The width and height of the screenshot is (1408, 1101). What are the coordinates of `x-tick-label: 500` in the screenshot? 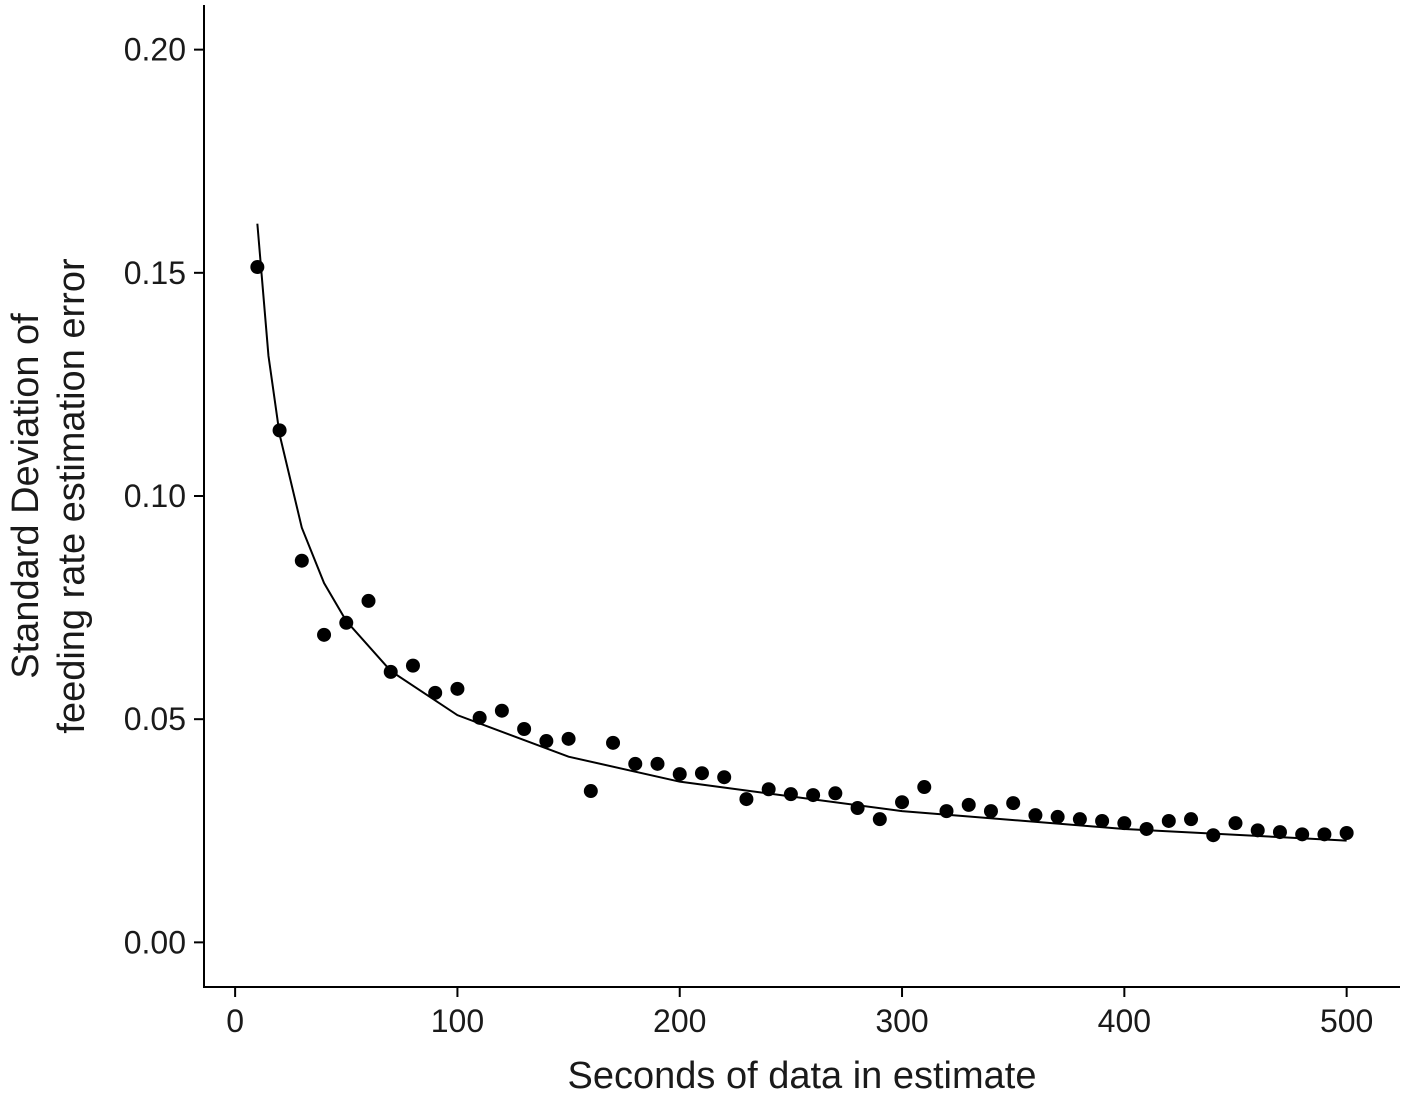 It's located at (1346, 1021).